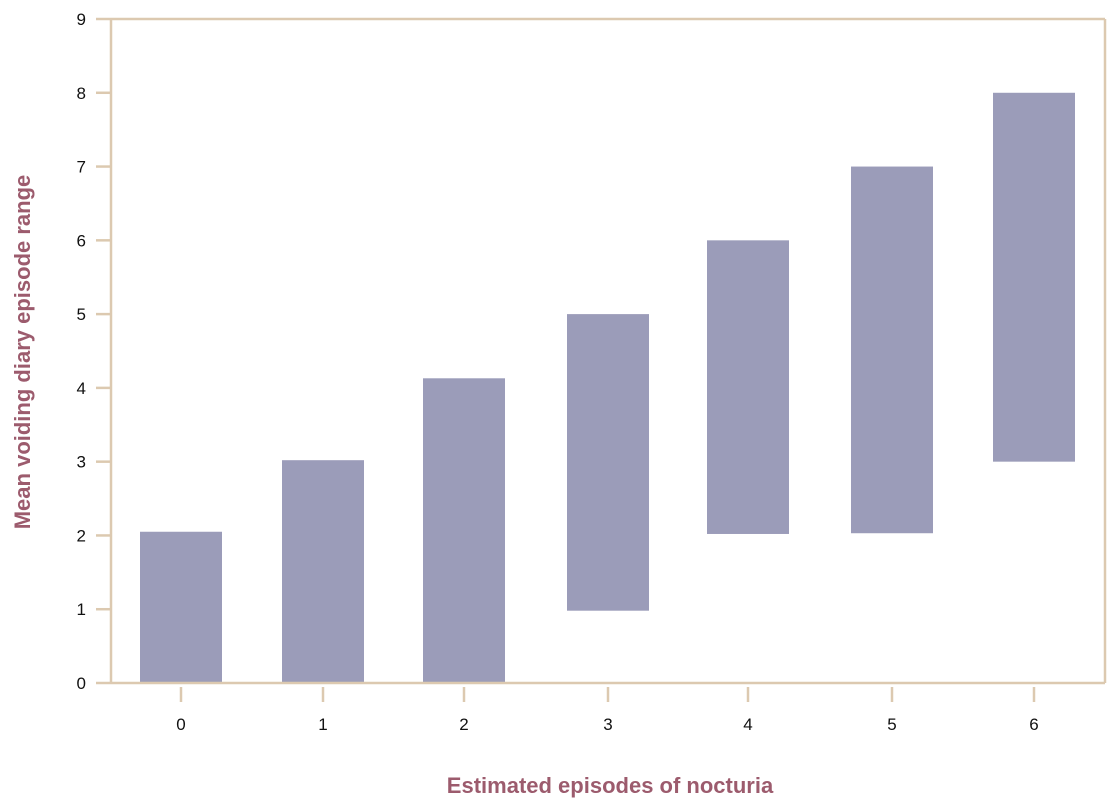 The image size is (1110, 801). I want to click on y-tick-label: 2, so click(81, 535).